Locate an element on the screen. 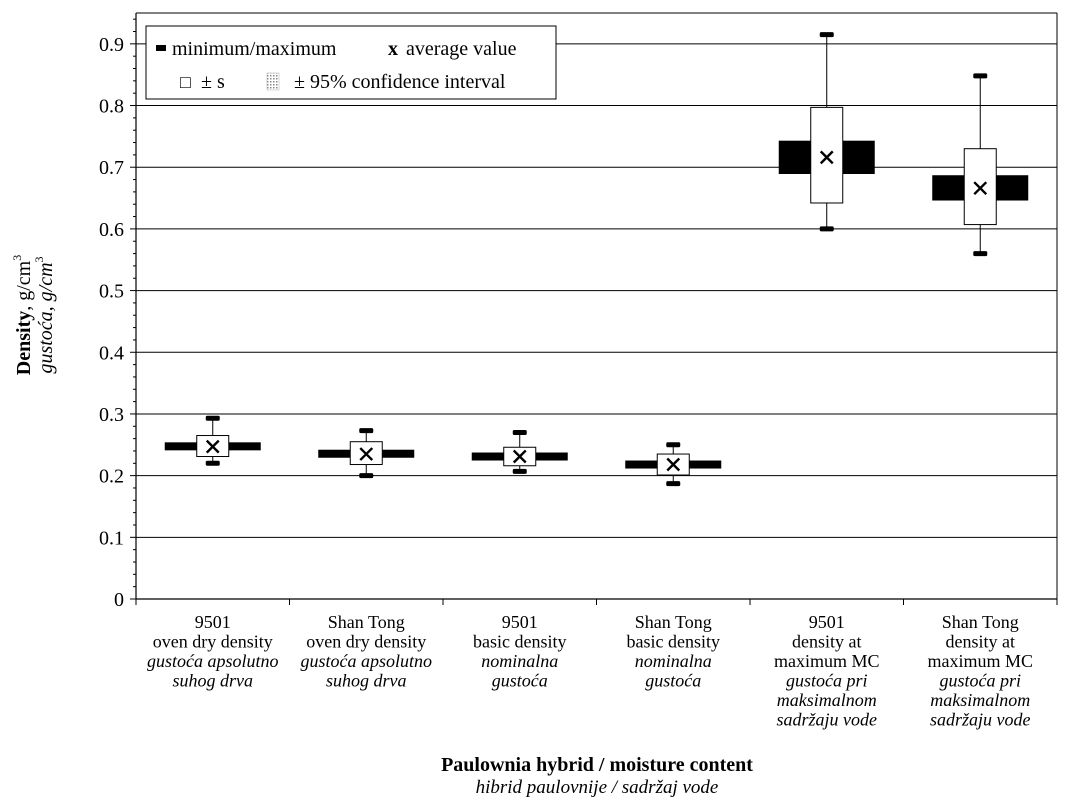  y-tick-label: 0.2 is located at coordinates (111, 477).